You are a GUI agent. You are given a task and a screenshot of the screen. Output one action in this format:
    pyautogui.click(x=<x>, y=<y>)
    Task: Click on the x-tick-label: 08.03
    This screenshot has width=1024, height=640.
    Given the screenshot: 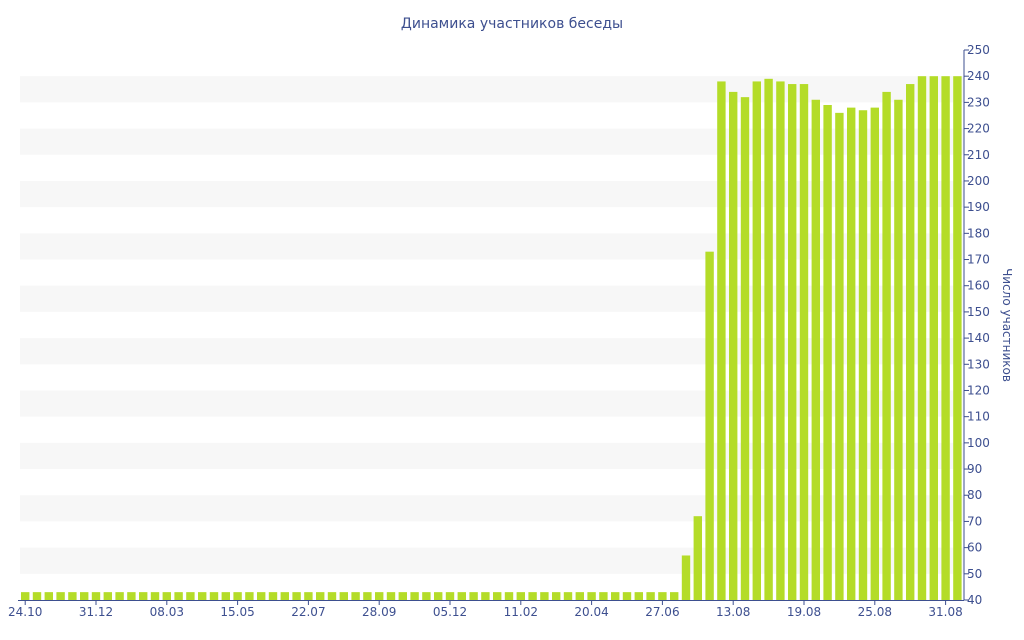 What is the action you would take?
    pyautogui.click(x=167, y=612)
    